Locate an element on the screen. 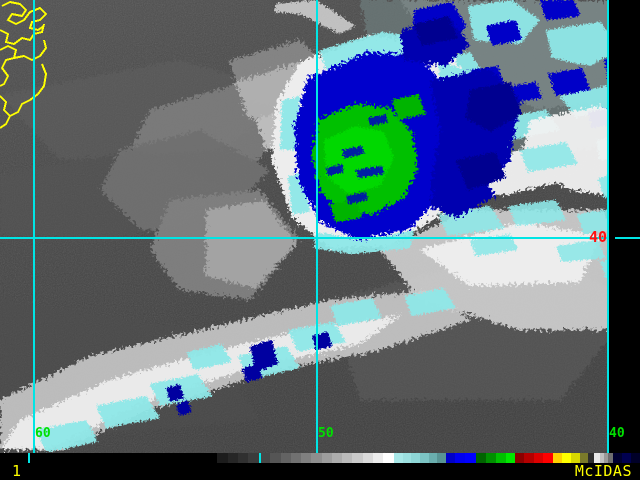 This screenshot has height=480, width=640. enhancement-color-bar is located at coordinates (320, 458).